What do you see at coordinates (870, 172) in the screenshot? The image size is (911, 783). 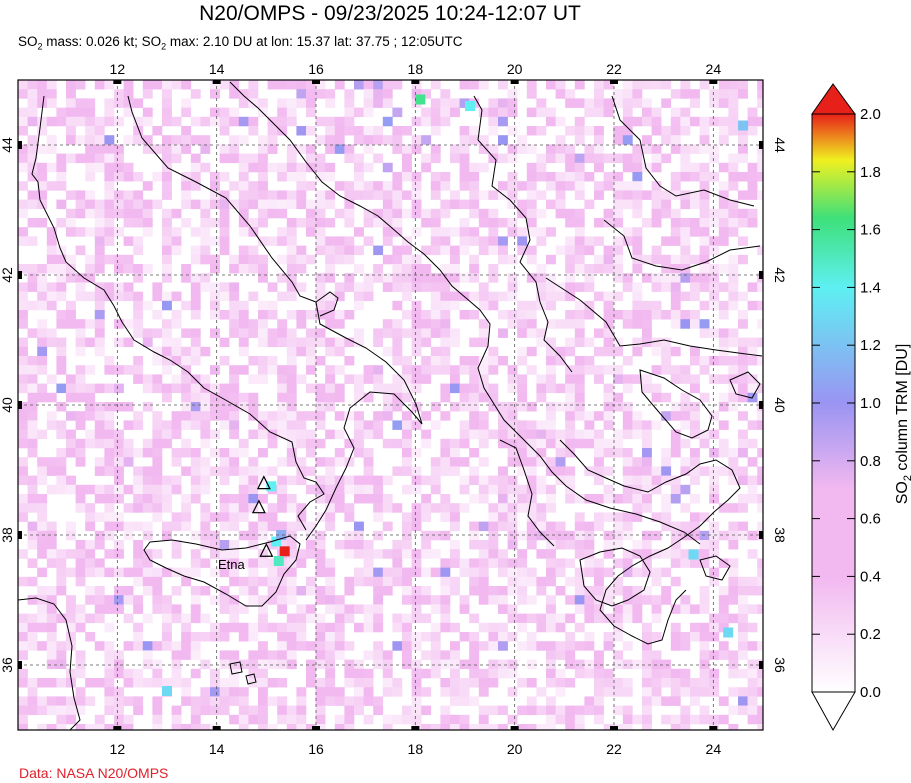 I see `colorbar-tick-label: 1.8` at bounding box center [870, 172].